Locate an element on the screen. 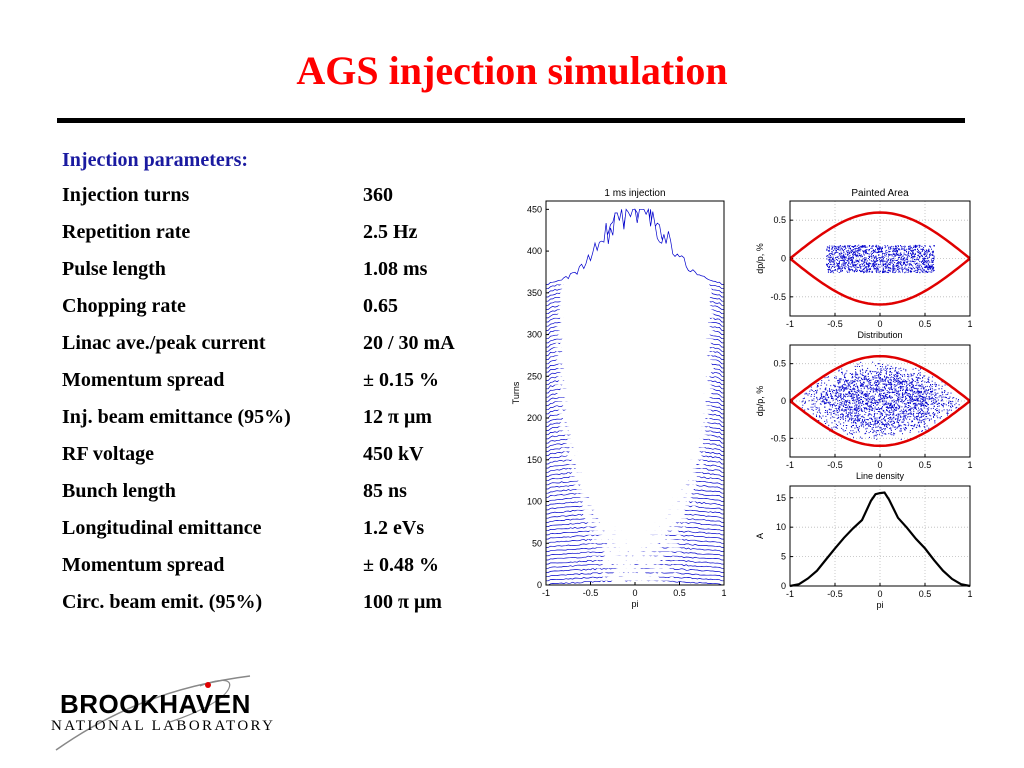  x-tick-label: 0 is located at coordinates (879, 465).